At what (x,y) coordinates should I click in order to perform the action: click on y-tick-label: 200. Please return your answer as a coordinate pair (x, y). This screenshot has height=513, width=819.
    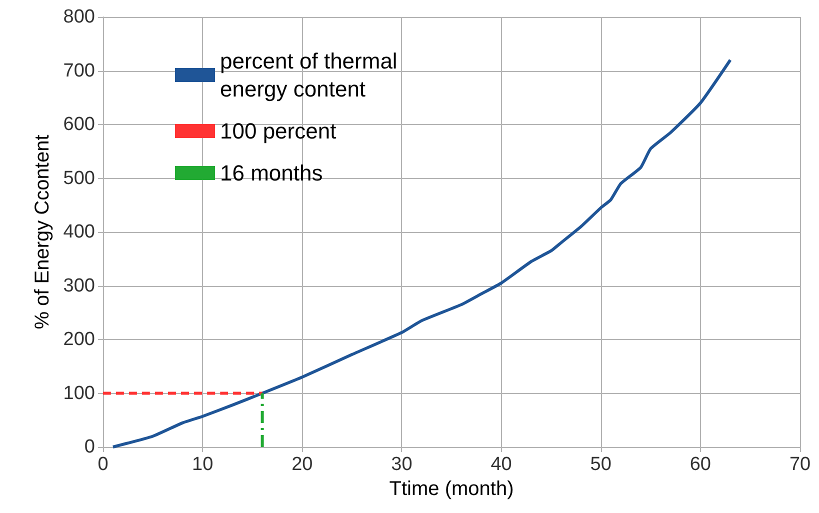
    Looking at the image, I should click on (79, 339).